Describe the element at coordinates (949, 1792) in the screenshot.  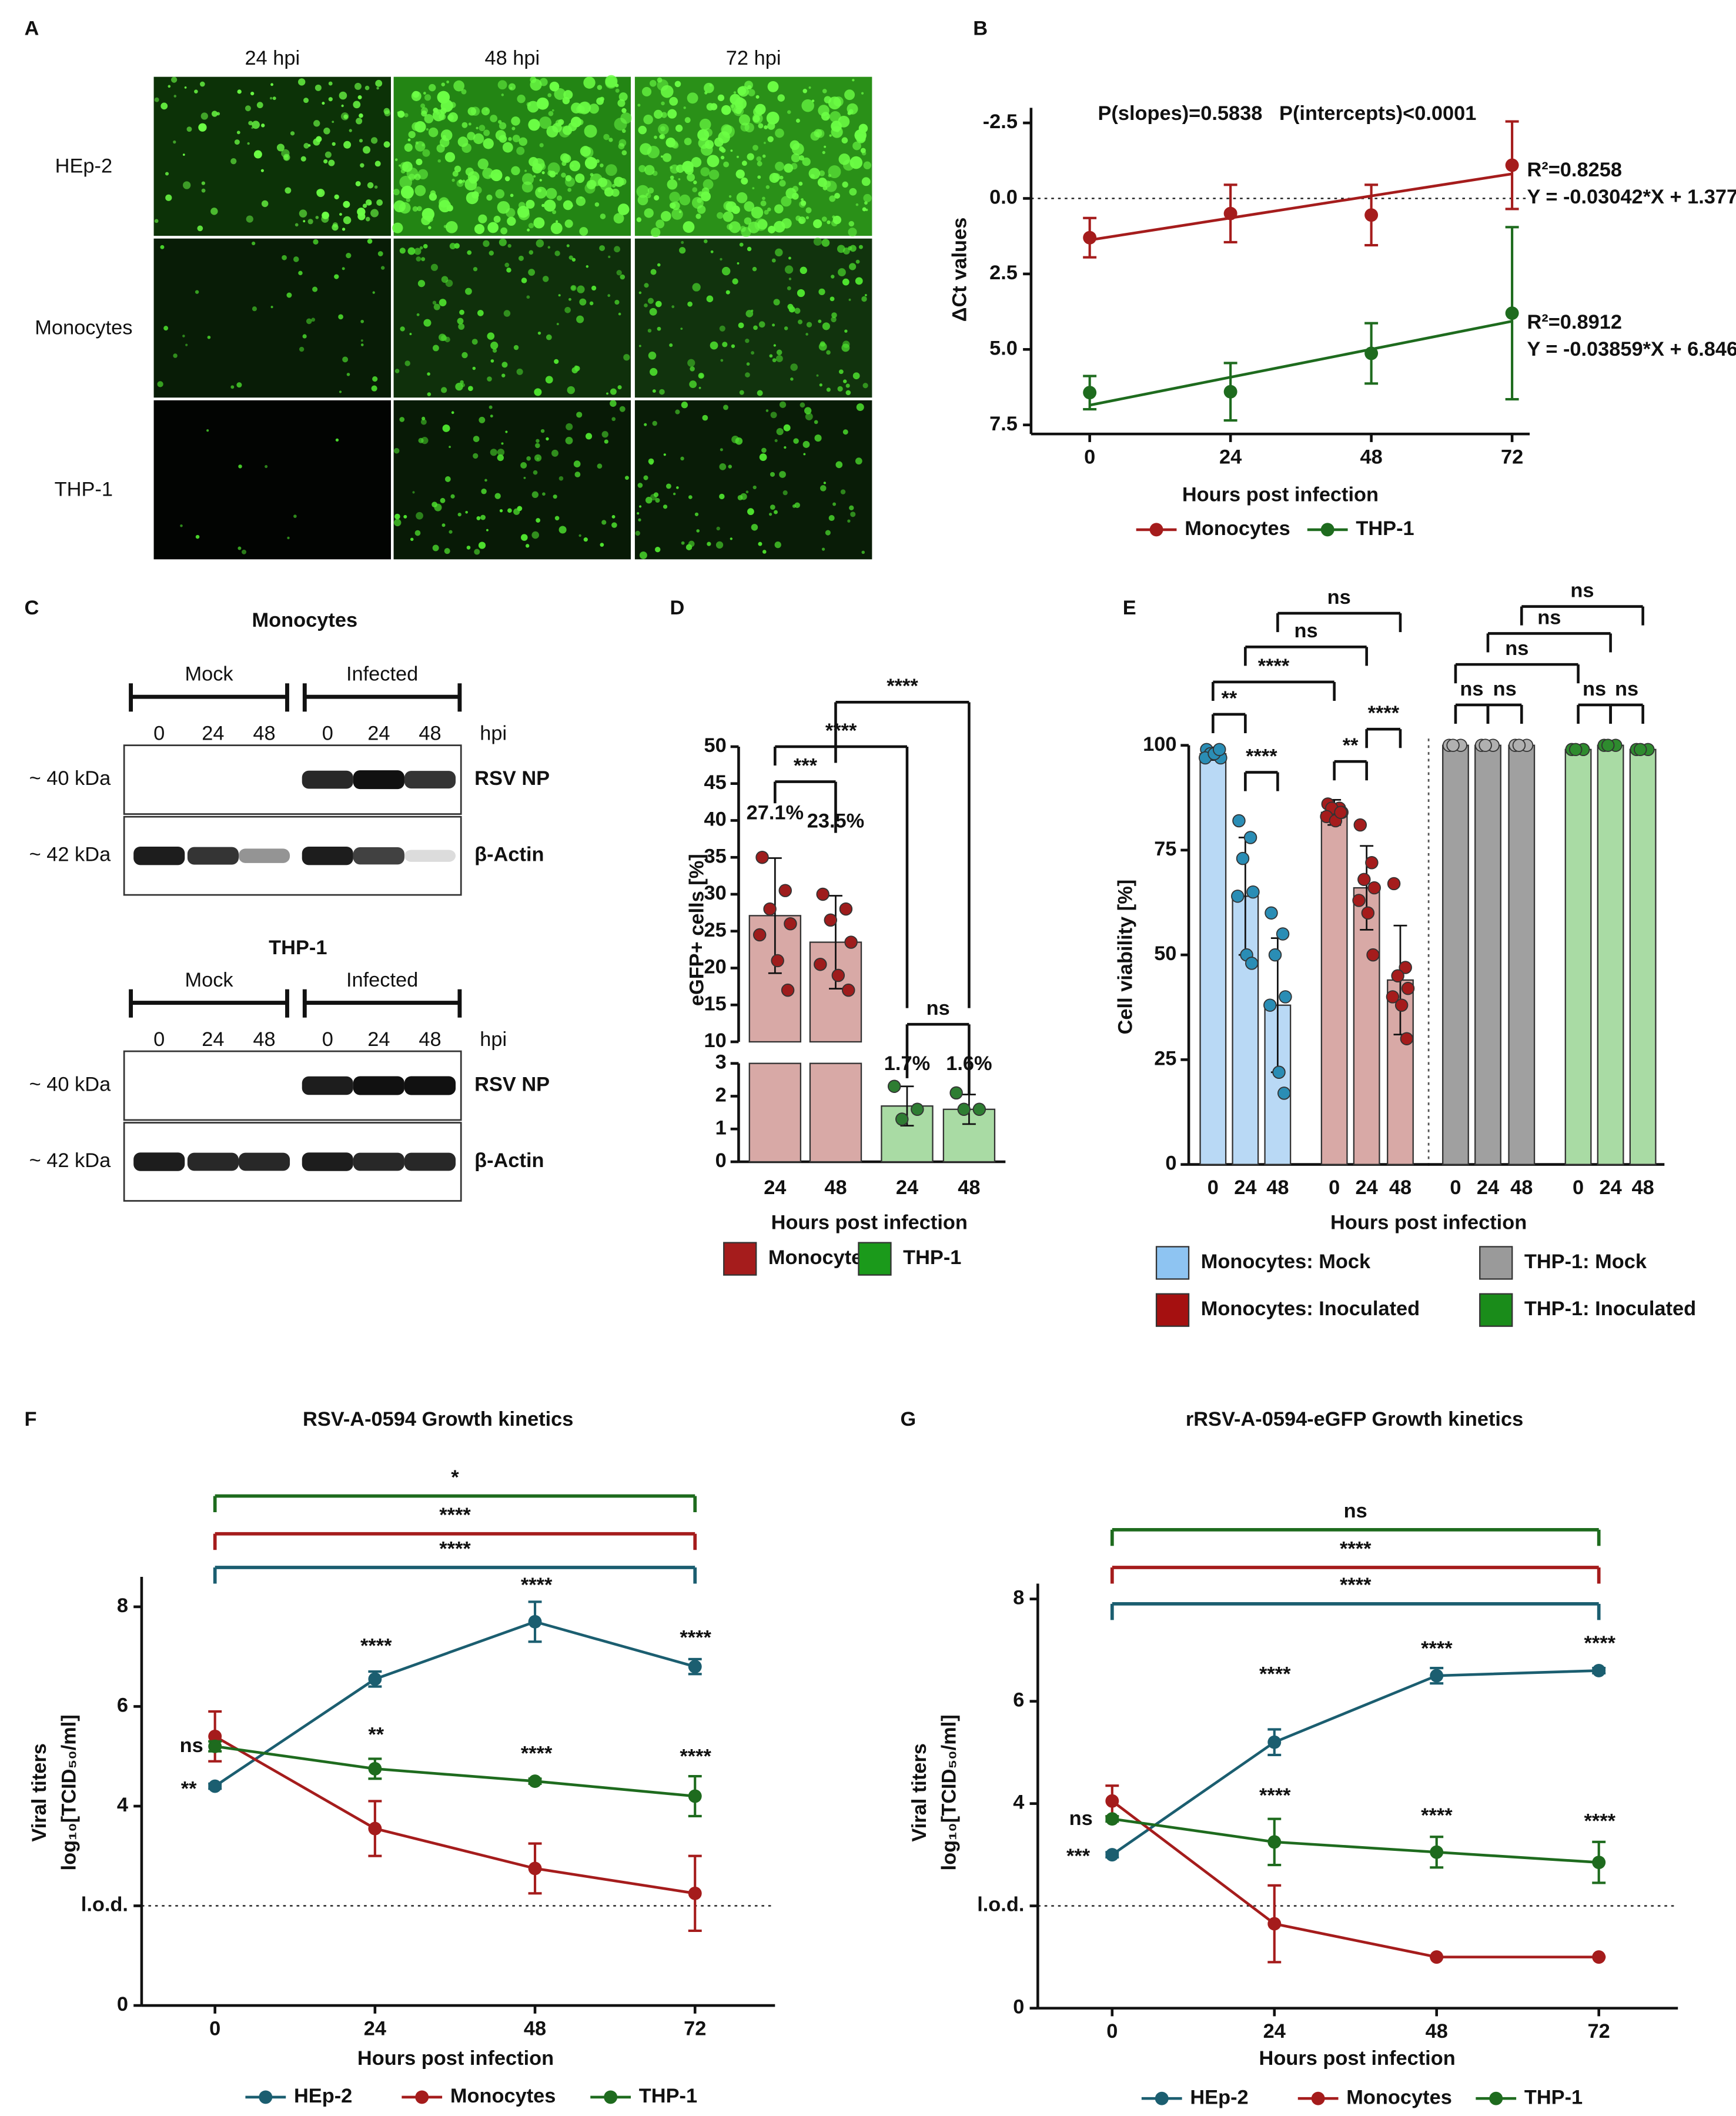
I see `y-axis-label: log₁₀[TCID₅₀/ml]` at that location.